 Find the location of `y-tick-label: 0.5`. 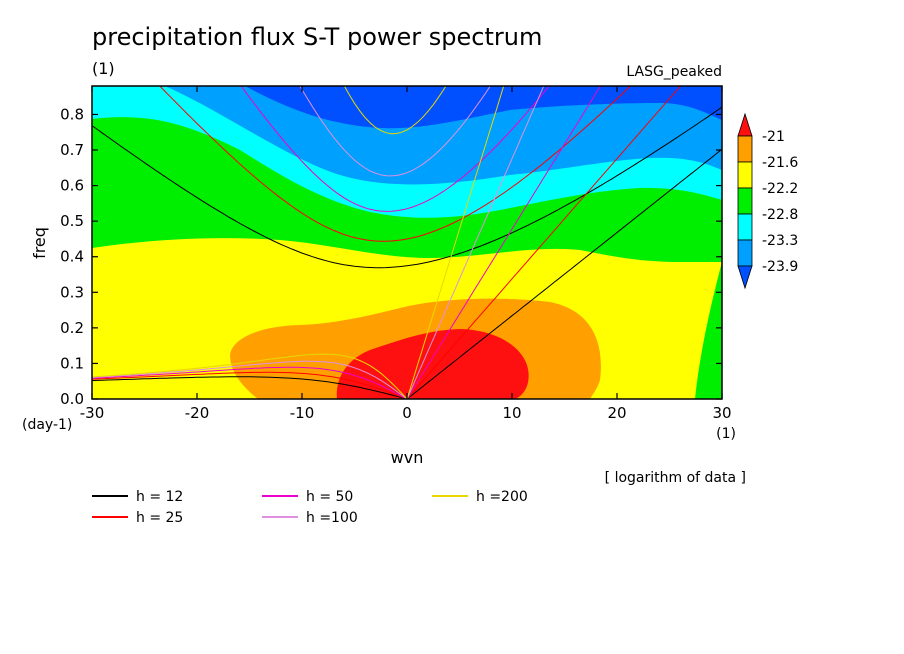

y-tick-label: 0.5 is located at coordinates (72, 221).